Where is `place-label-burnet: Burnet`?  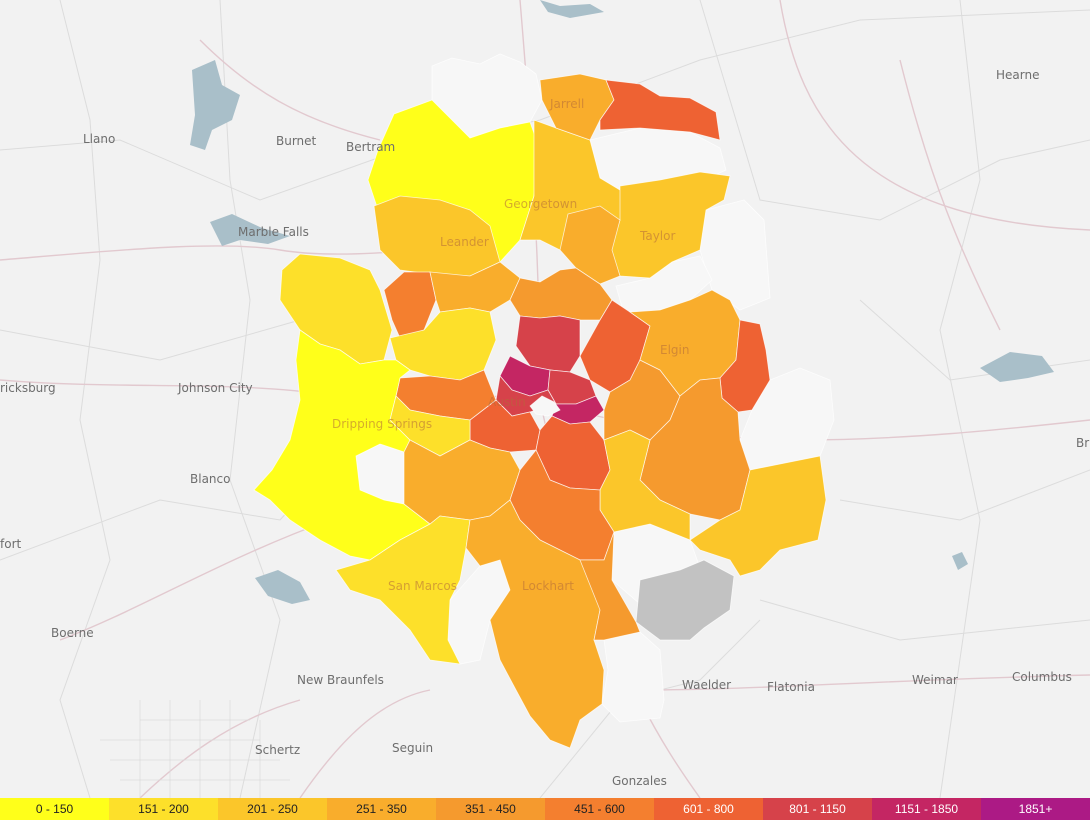
place-label-burnet: Burnet is located at coordinates (296, 141).